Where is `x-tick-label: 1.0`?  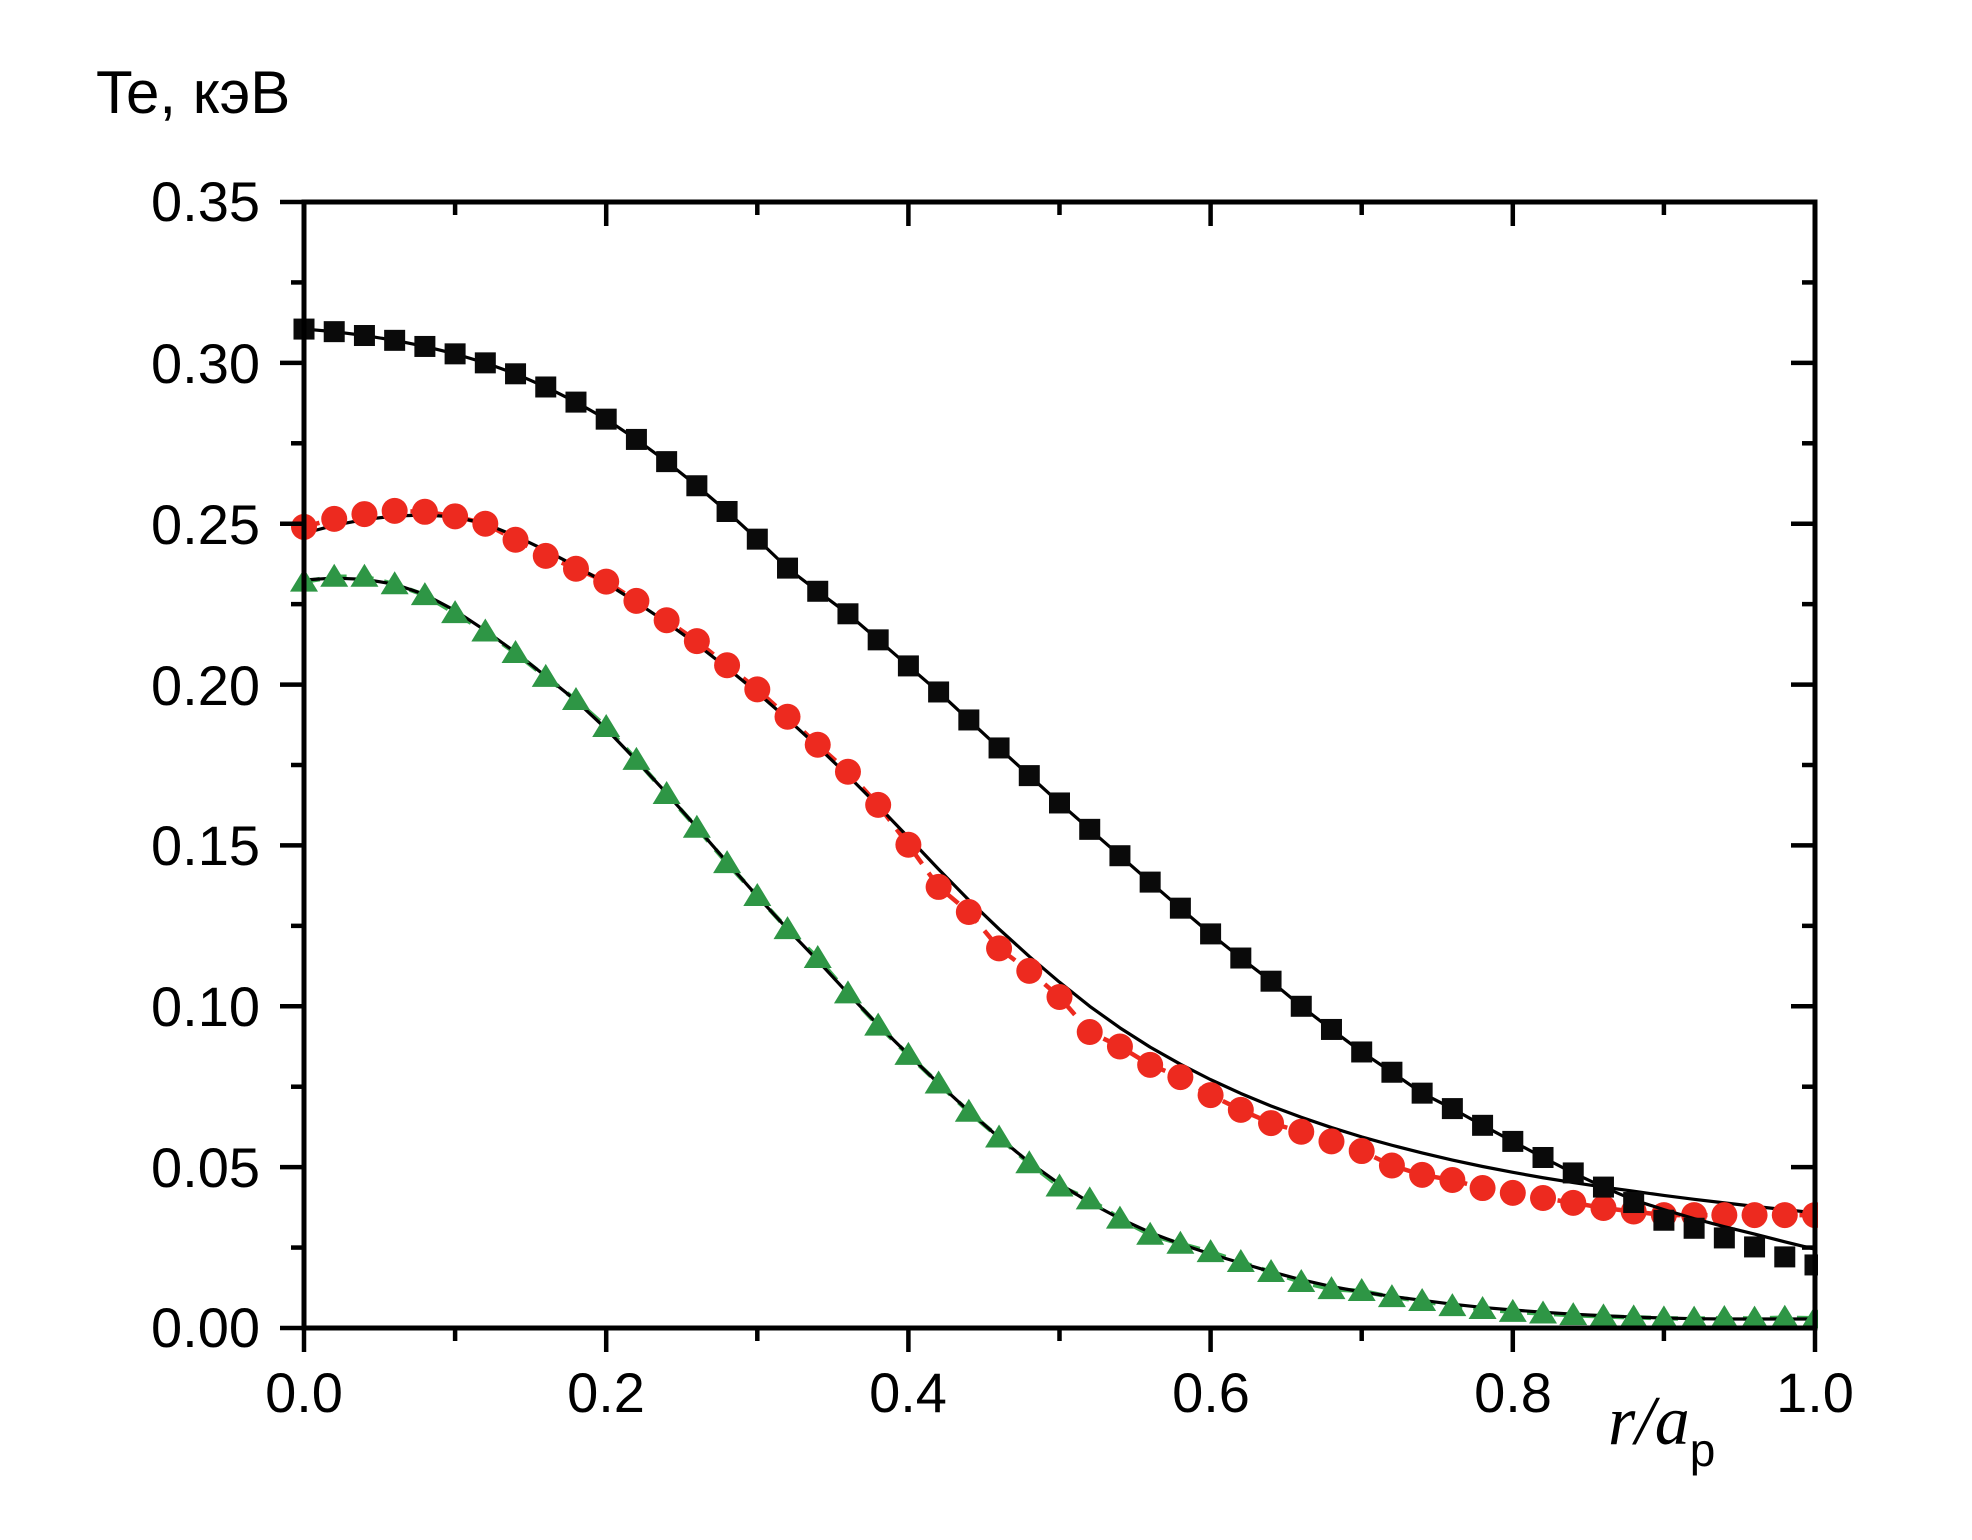
x-tick-label: 1.0 is located at coordinates (1815, 1392).